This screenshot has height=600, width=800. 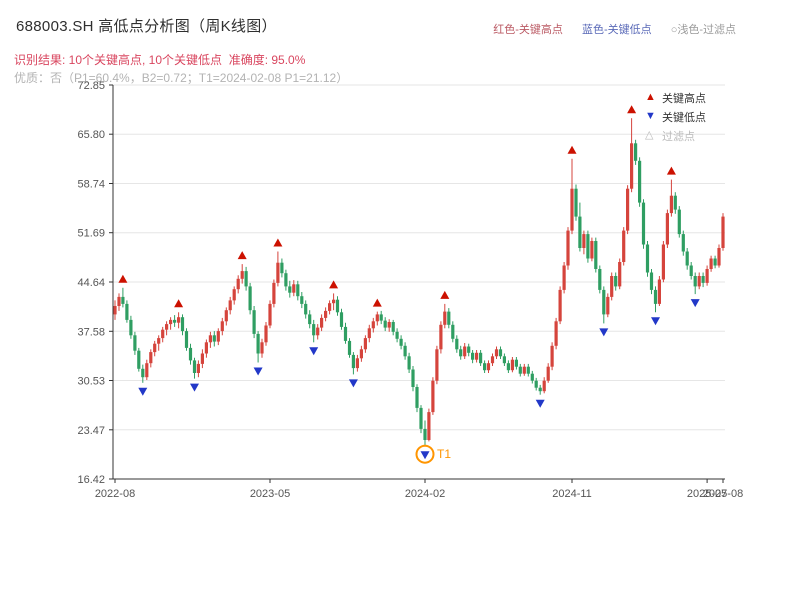 I want to click on svg-text: 2025-08, so click(x=723, y=494).